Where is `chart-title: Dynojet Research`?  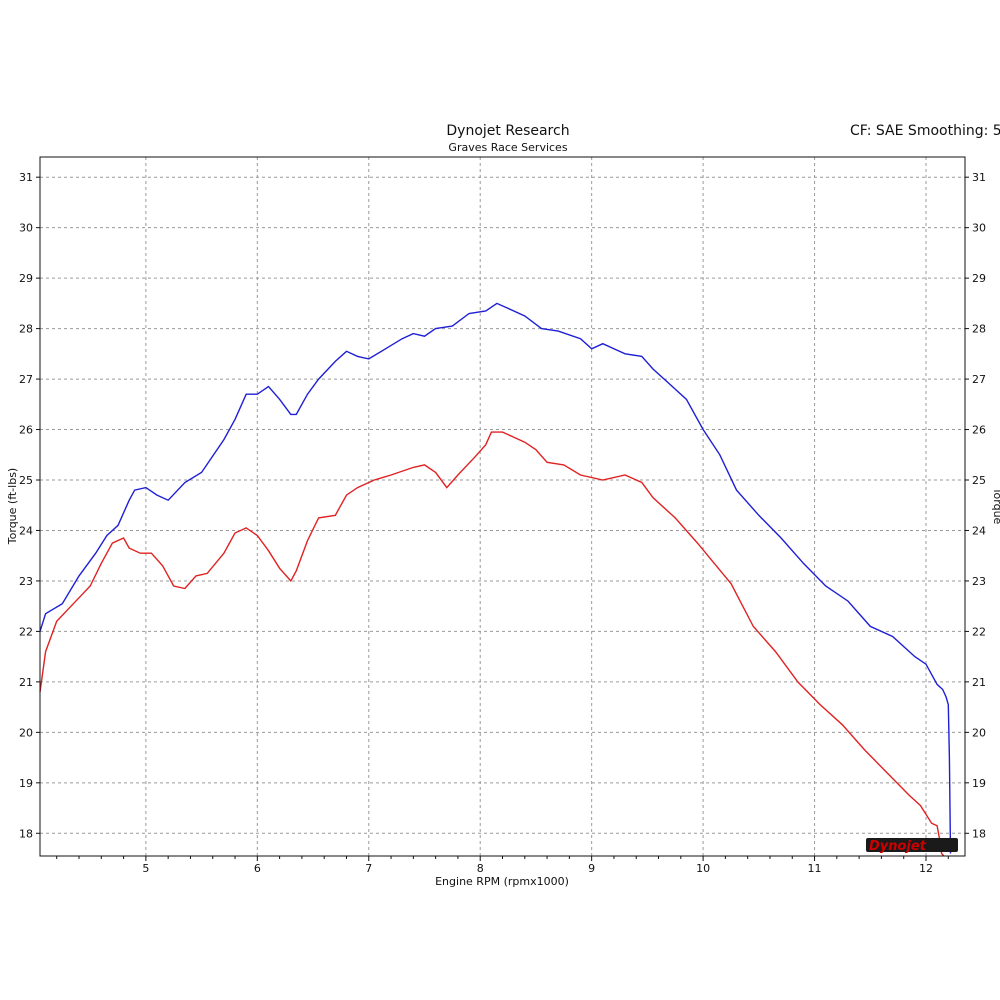
chart-title: Dynojet Research is located at coordinates (507, 131).